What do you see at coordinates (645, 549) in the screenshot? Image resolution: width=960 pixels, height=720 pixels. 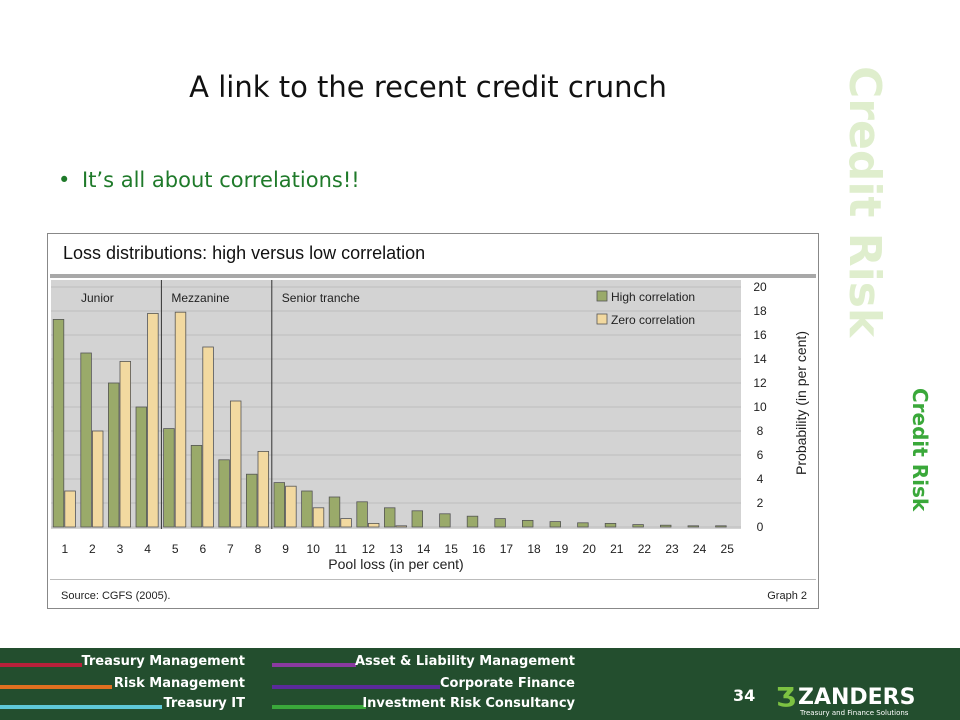 I see `x-tick-label: 22` at bounding box center [645, 549].